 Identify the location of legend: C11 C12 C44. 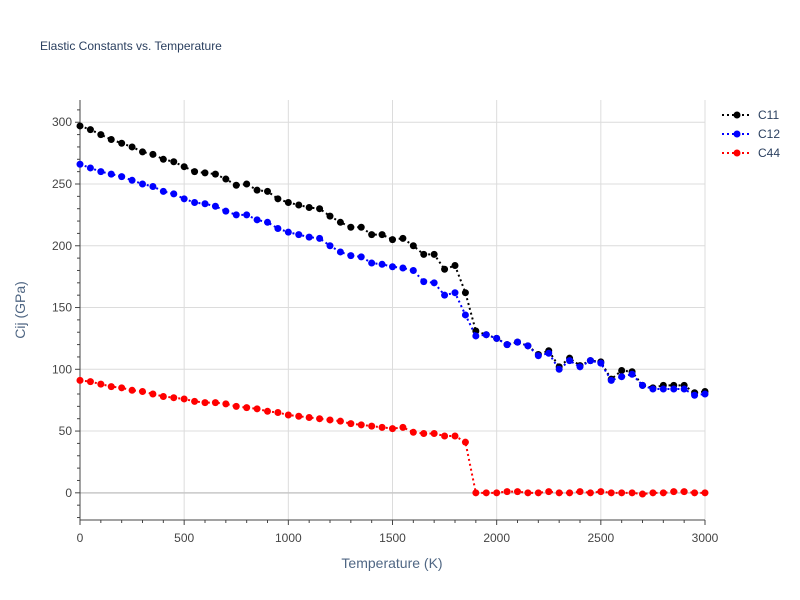
(751, 134).